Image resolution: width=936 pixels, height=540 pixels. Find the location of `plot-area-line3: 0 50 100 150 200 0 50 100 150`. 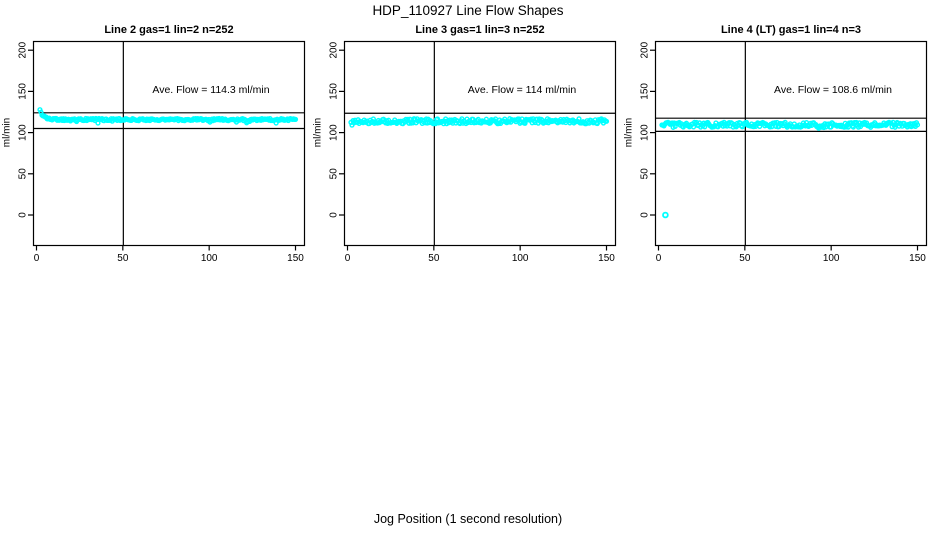

plot-area-line3: 0 50 100 150 200 0 50 100 150 is located at coordinates (473, 152).